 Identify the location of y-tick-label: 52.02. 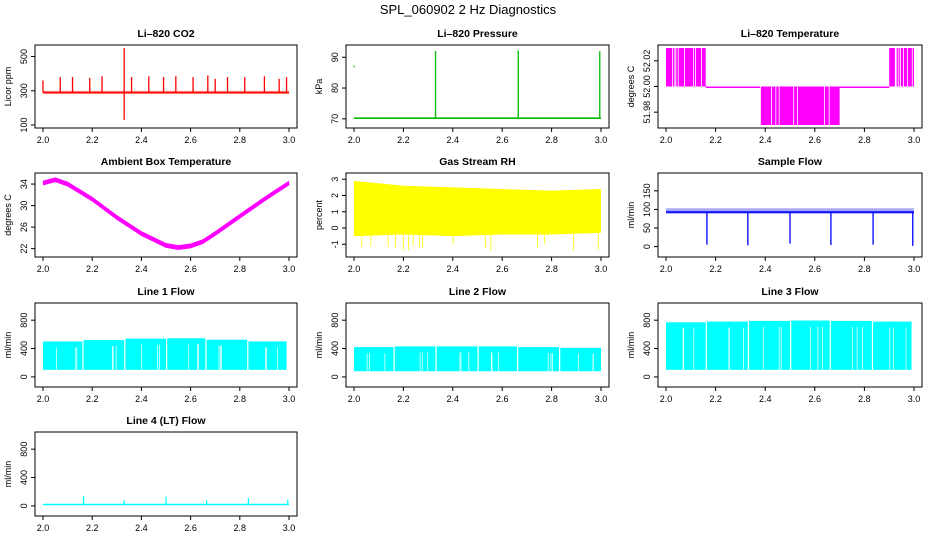
(647, 61).